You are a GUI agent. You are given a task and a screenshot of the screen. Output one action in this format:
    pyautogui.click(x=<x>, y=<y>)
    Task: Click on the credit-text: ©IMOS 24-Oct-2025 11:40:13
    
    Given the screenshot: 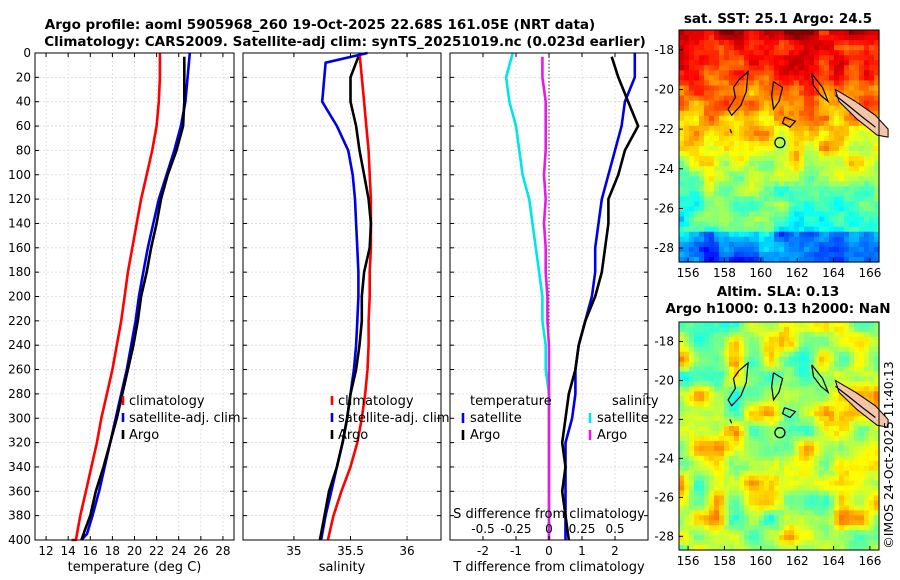 What is the action you would take?
    pyautogui.click(x=888, y=455)
    